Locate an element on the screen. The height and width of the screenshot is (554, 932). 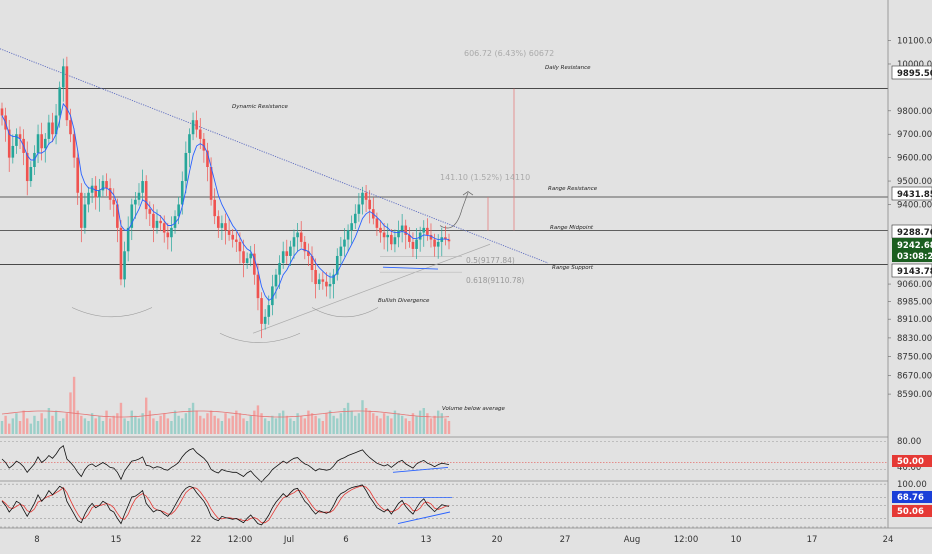
left-shoulder-arc is located at coordinates (112, 312).